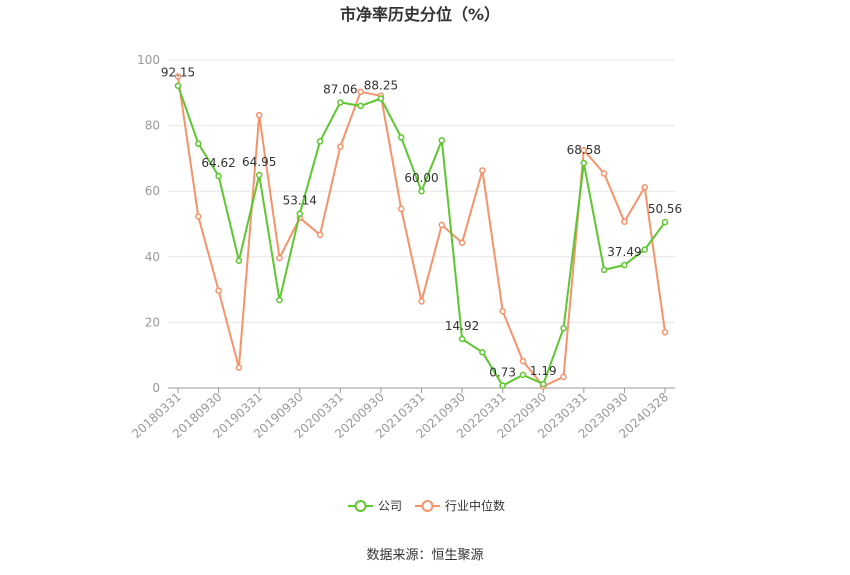 This screenshot has width=850, height=575. Describe the element at coordinates (624, 252) in the screenshot. I see `data-label: 37.49` at that location.